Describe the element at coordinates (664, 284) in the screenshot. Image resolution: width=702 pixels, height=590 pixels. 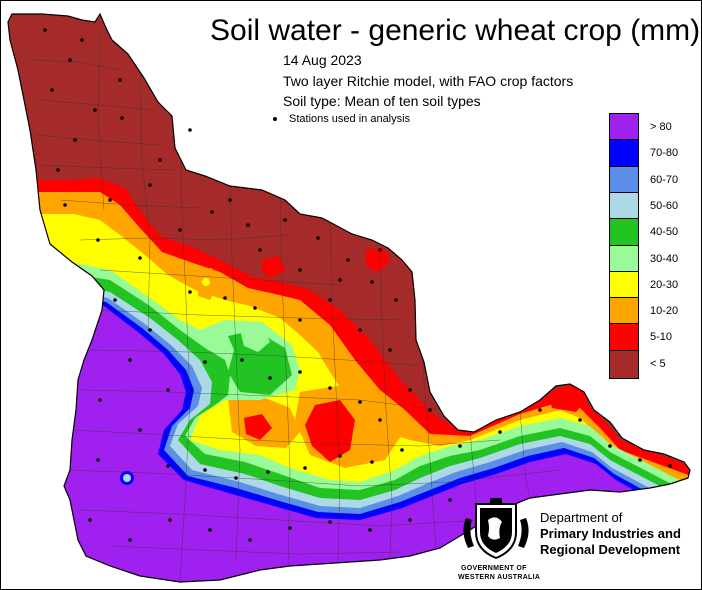
I see `legend-label: 20-30` at that location.